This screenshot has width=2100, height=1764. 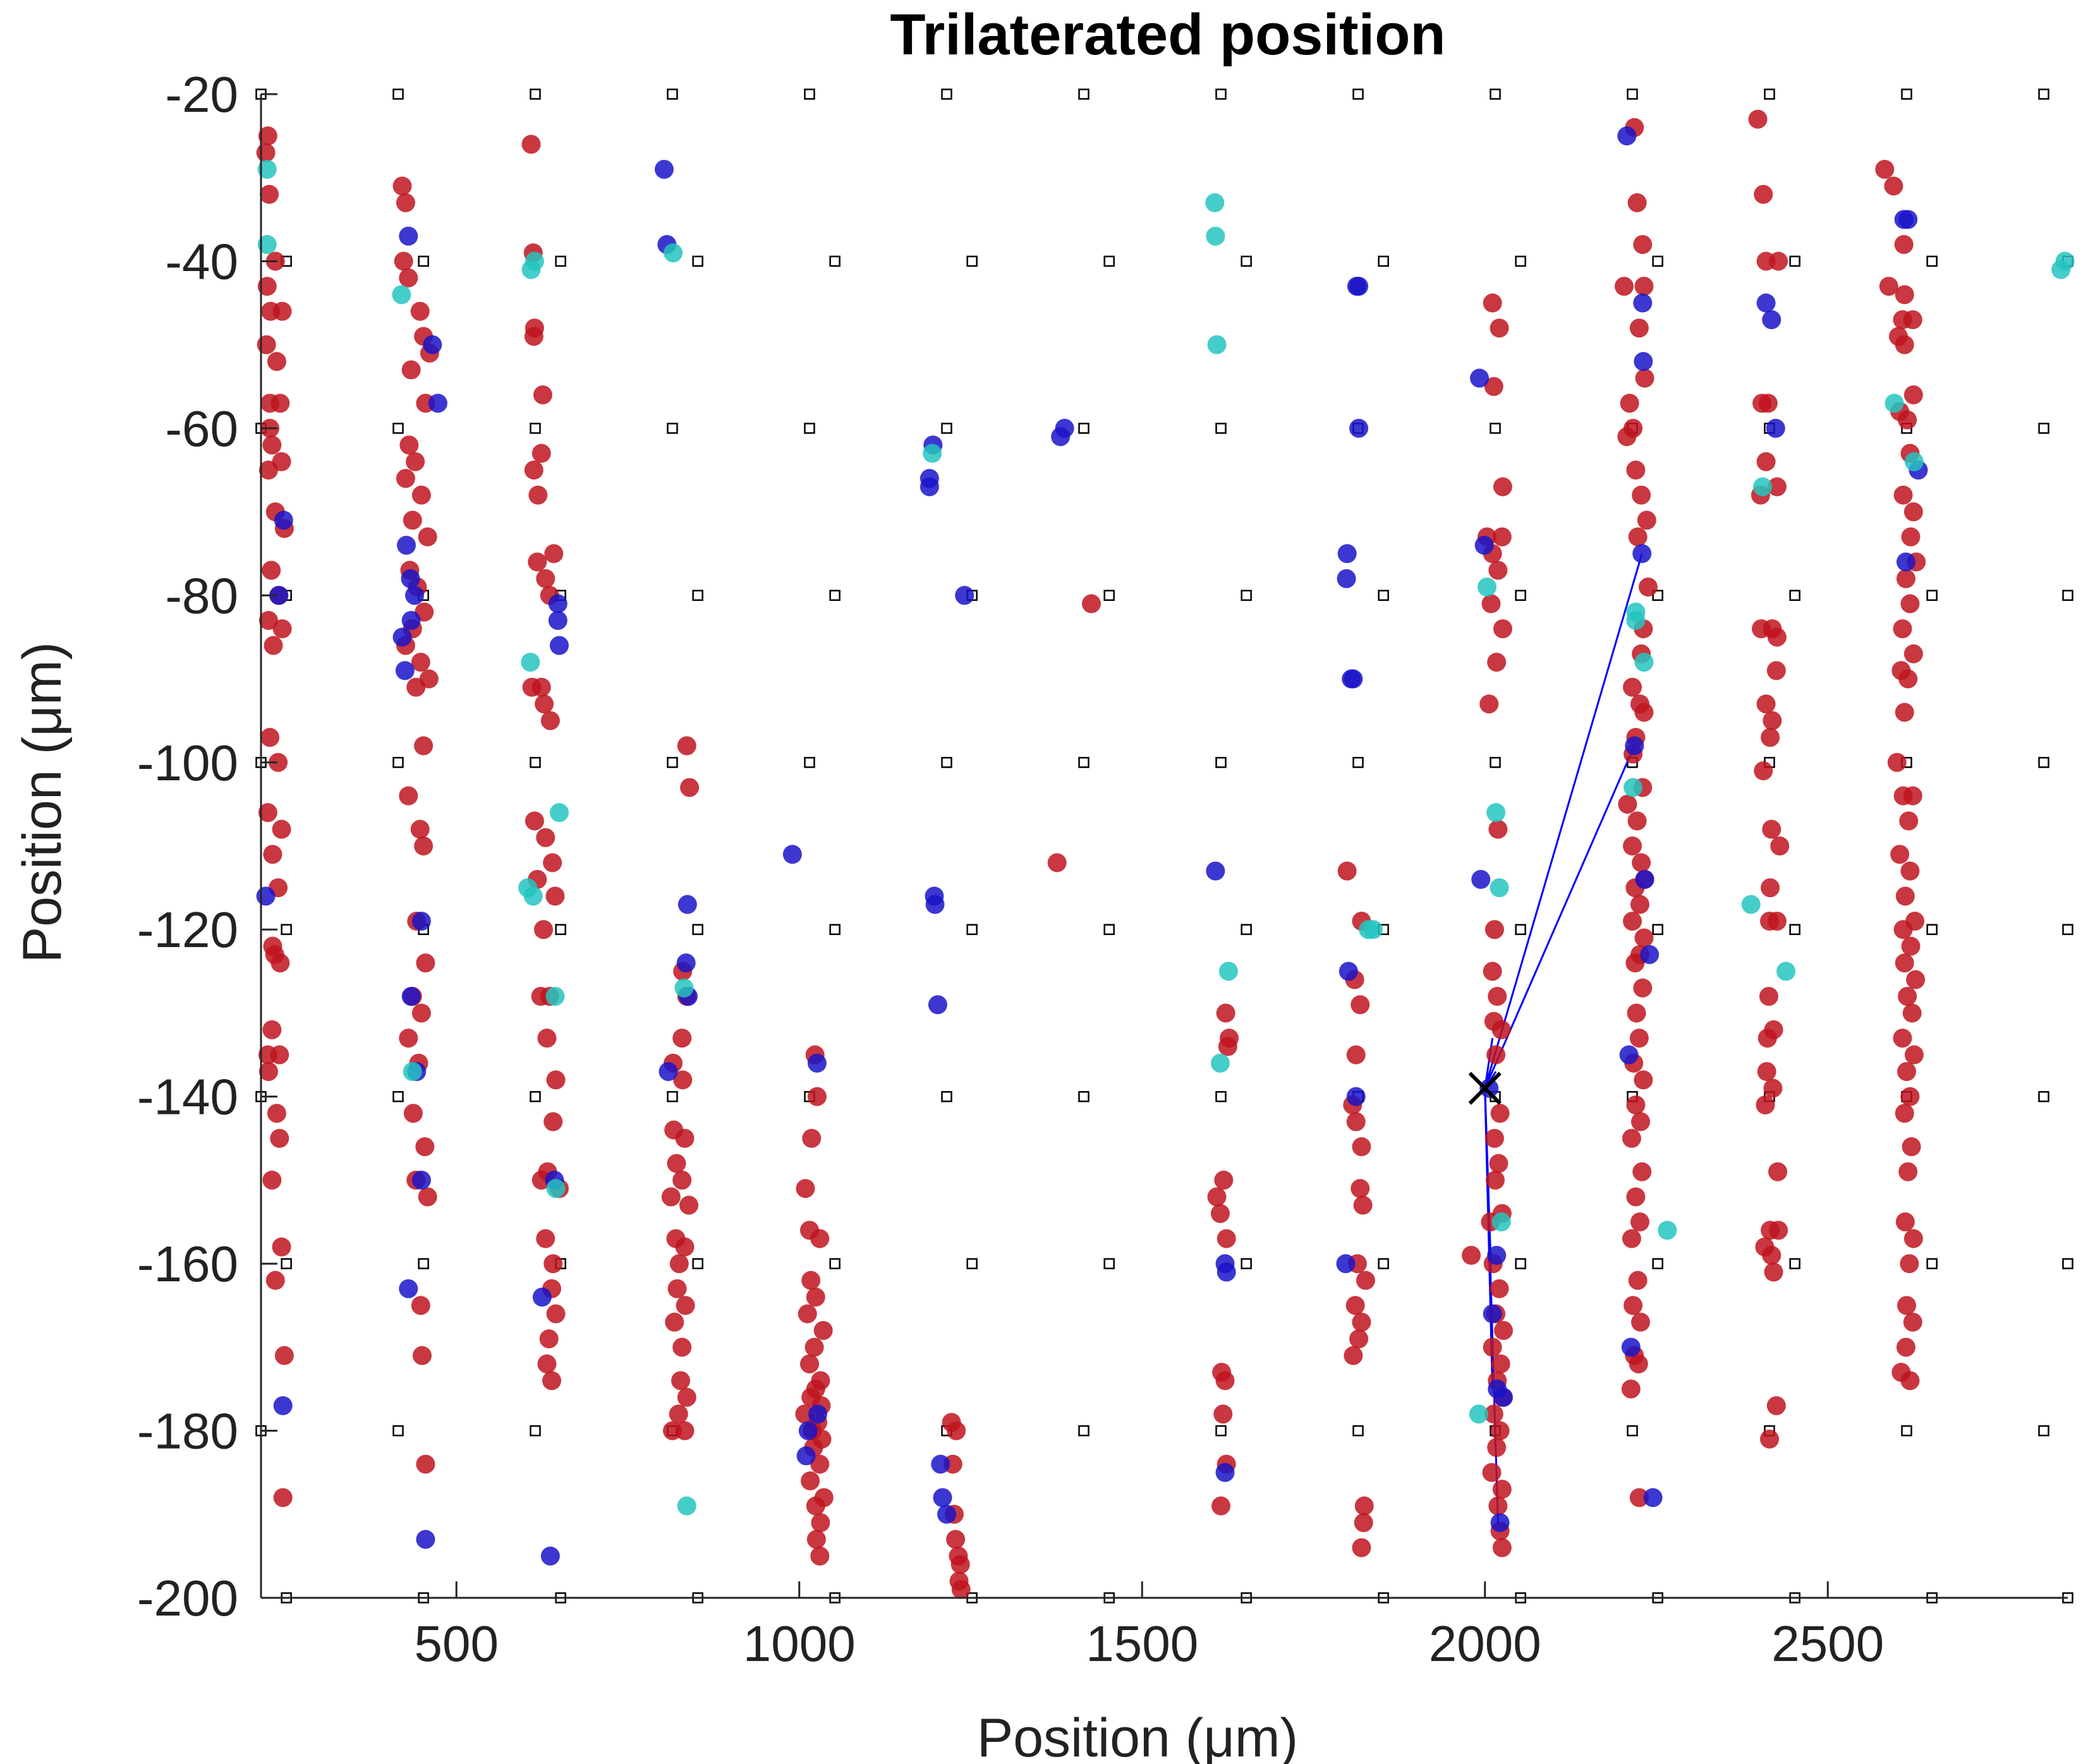 What do you see at coordinates (799, 1644) in the screenshot?
I see `x-tick-label: 1000` at bounding box center [799, 1644].